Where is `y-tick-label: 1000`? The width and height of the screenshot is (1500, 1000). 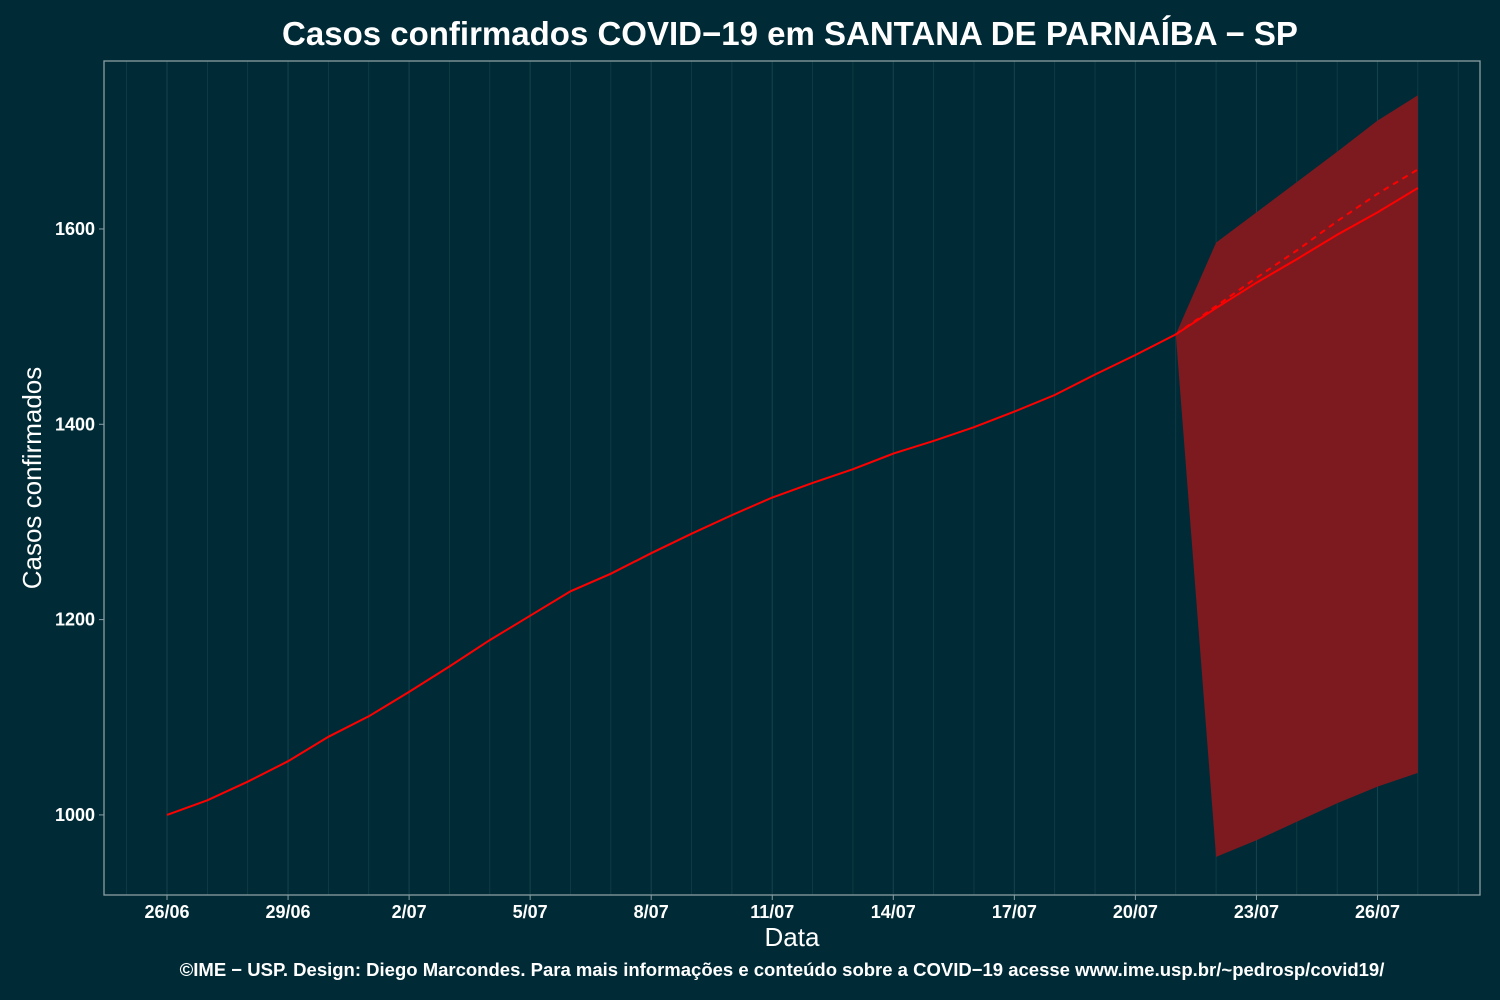
y-tick-label: 1000 is located at coordinates (75, 815).